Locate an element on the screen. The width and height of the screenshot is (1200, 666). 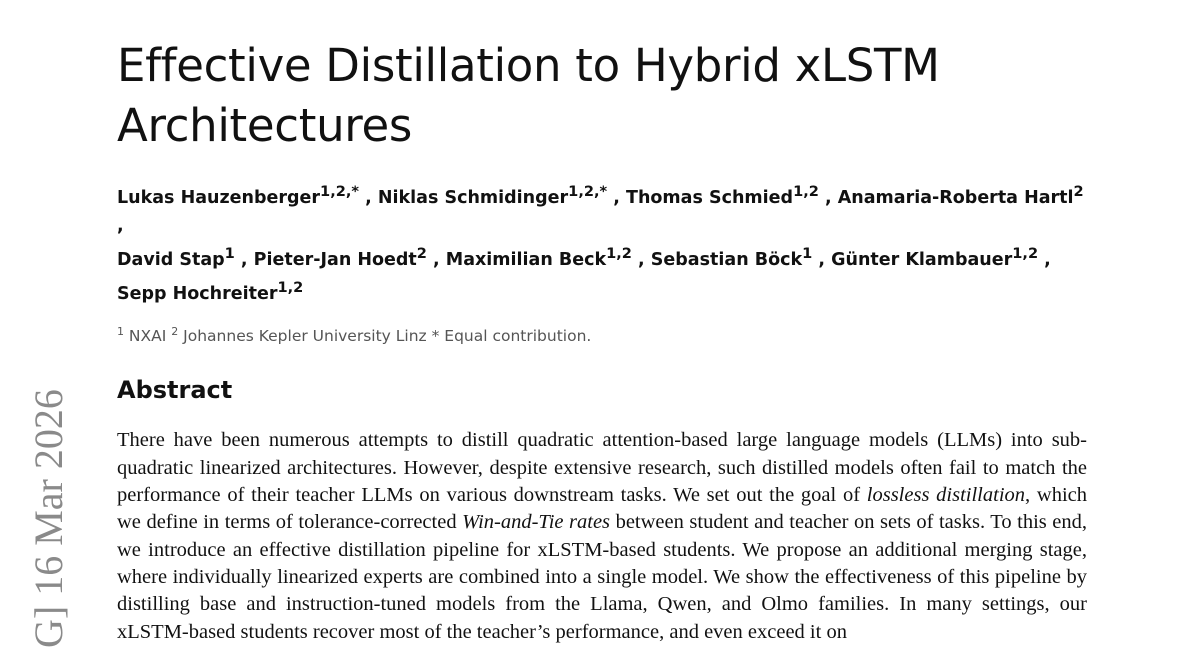
arxiv-margin-stamp: G] 16 Mar 2026 is located at coordinates (48, 518).